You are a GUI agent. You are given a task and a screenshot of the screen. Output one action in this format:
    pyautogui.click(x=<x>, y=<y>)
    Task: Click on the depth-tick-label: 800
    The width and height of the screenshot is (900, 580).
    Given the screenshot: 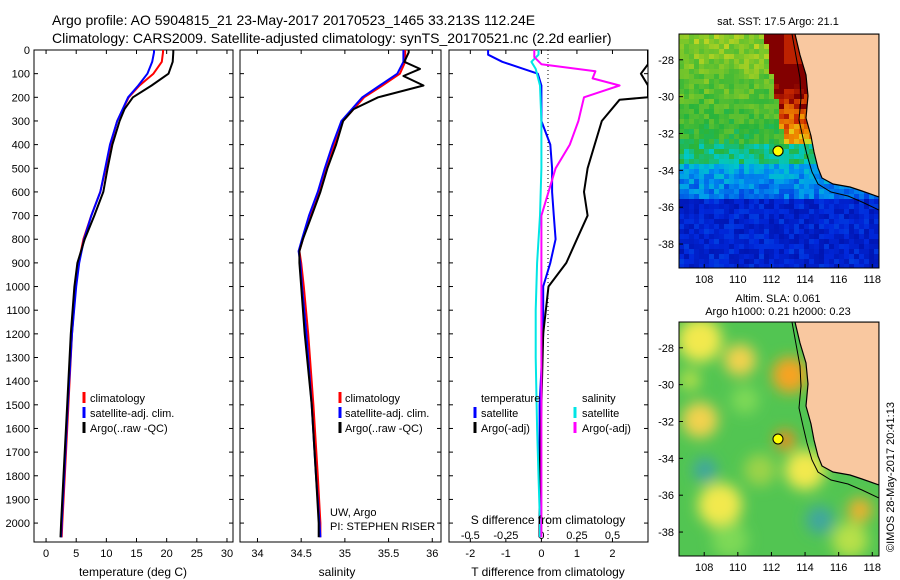 What is the action you would take?
    pyautogui.click(x=21, y=240)
    